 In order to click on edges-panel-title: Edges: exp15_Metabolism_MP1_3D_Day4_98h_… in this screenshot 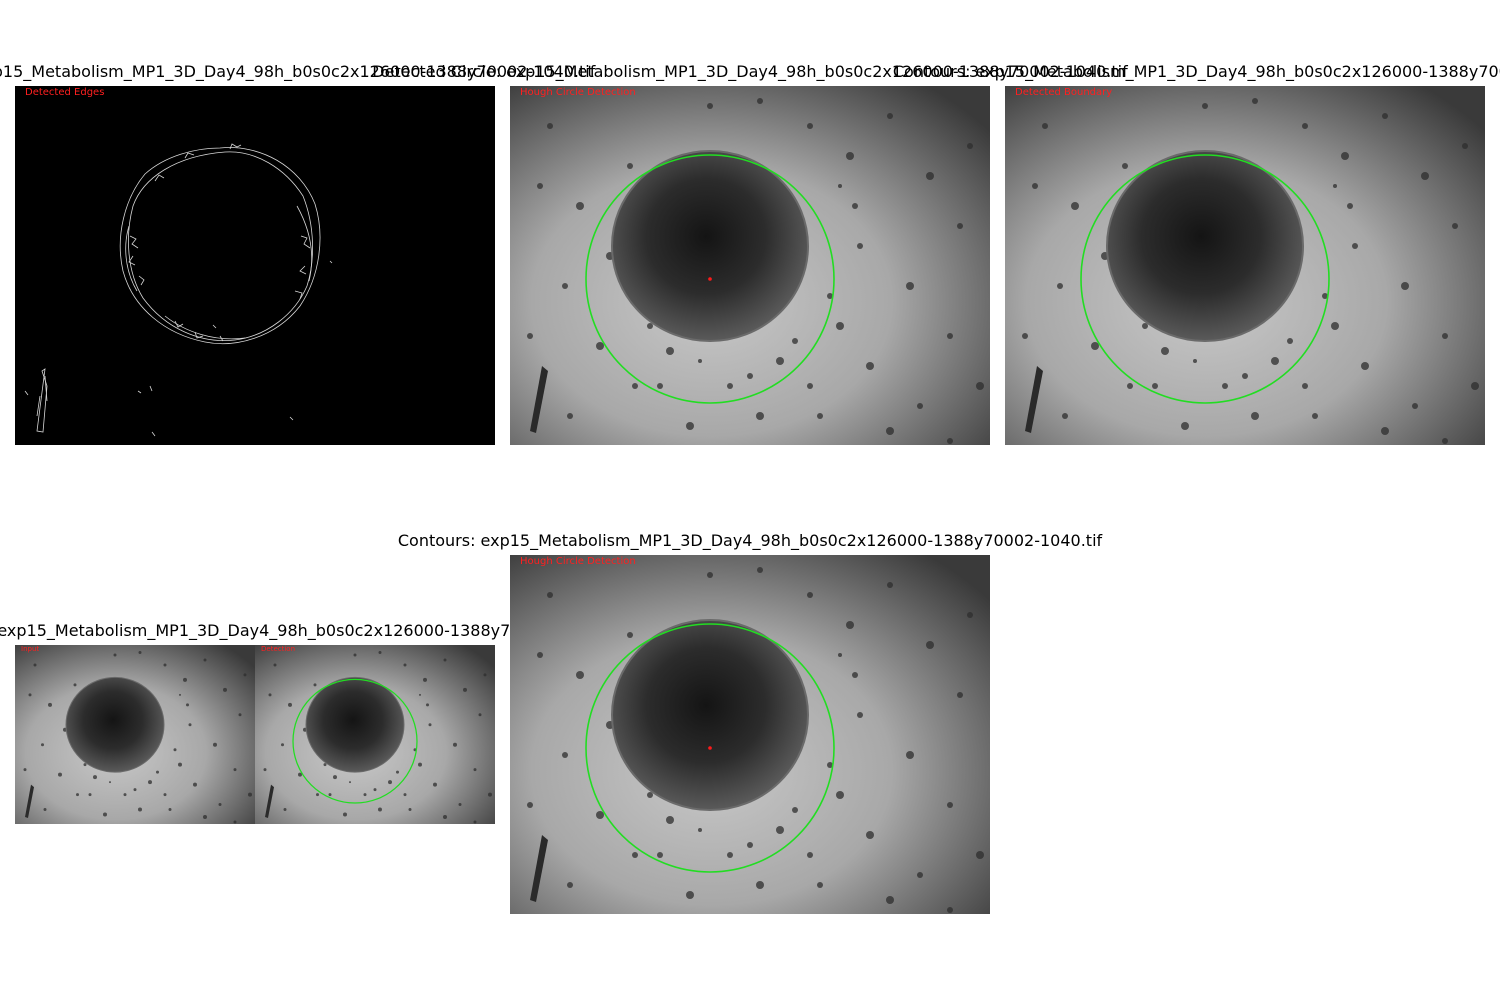, I will do `click(298, 71)`.